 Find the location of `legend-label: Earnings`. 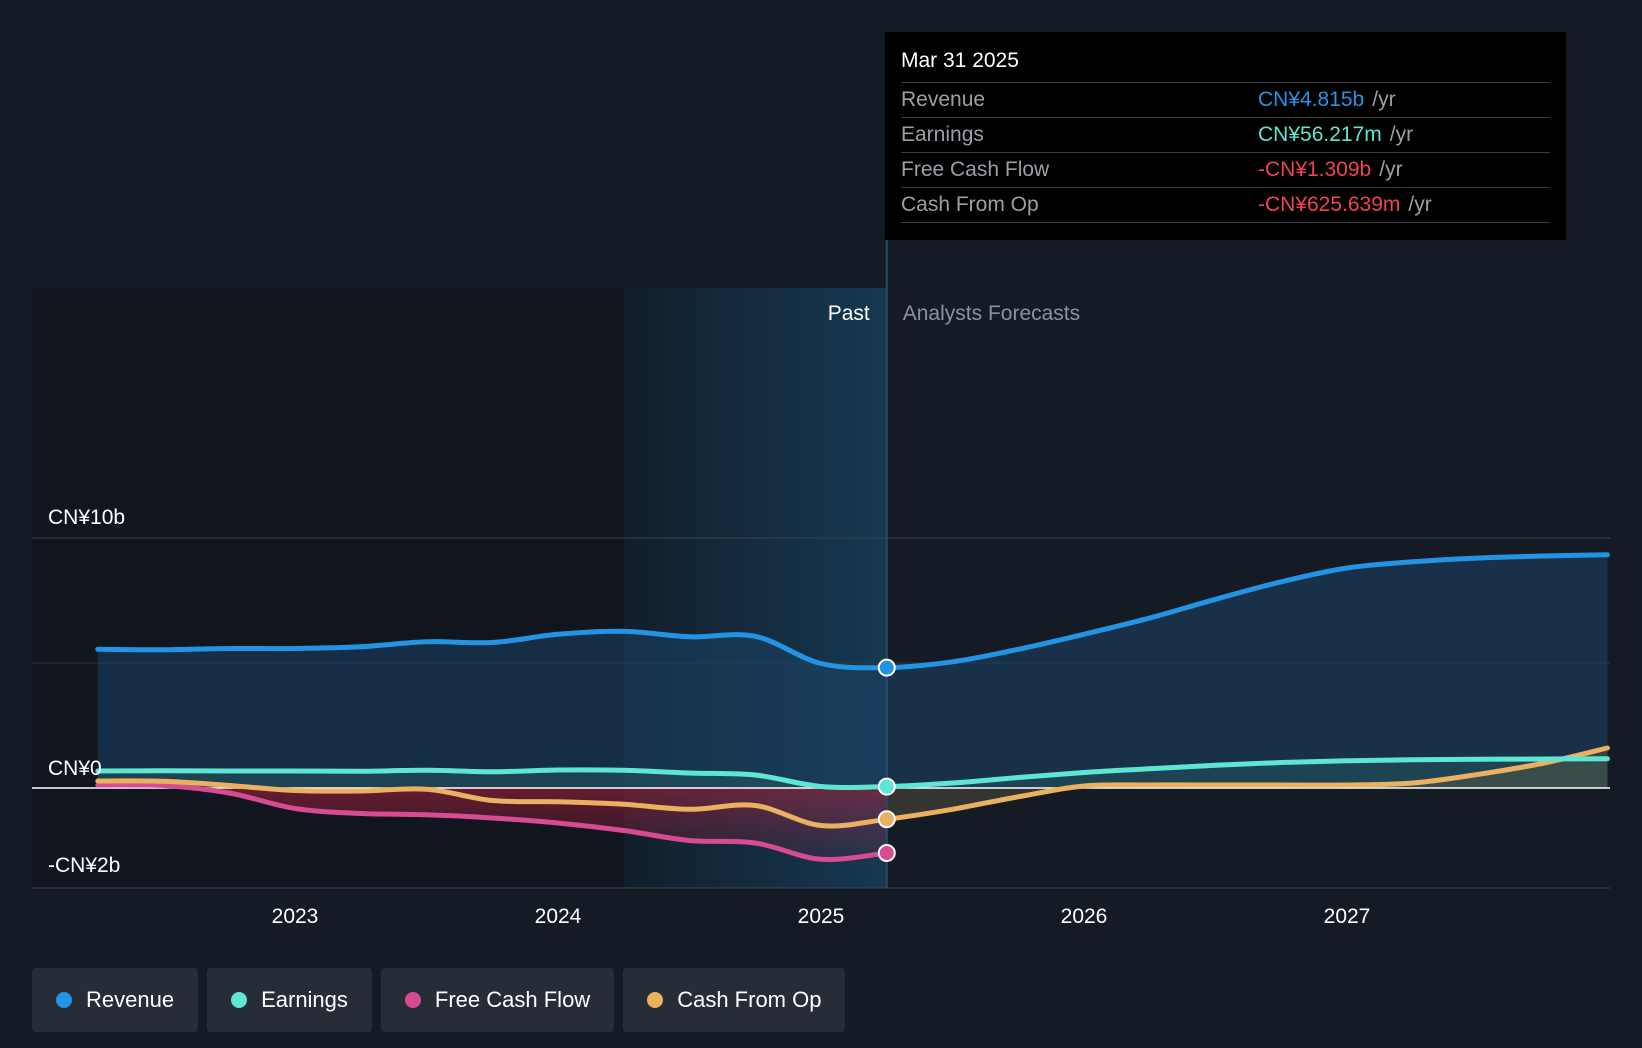

legend-label: Earnings is located at coordinates (304, 999).